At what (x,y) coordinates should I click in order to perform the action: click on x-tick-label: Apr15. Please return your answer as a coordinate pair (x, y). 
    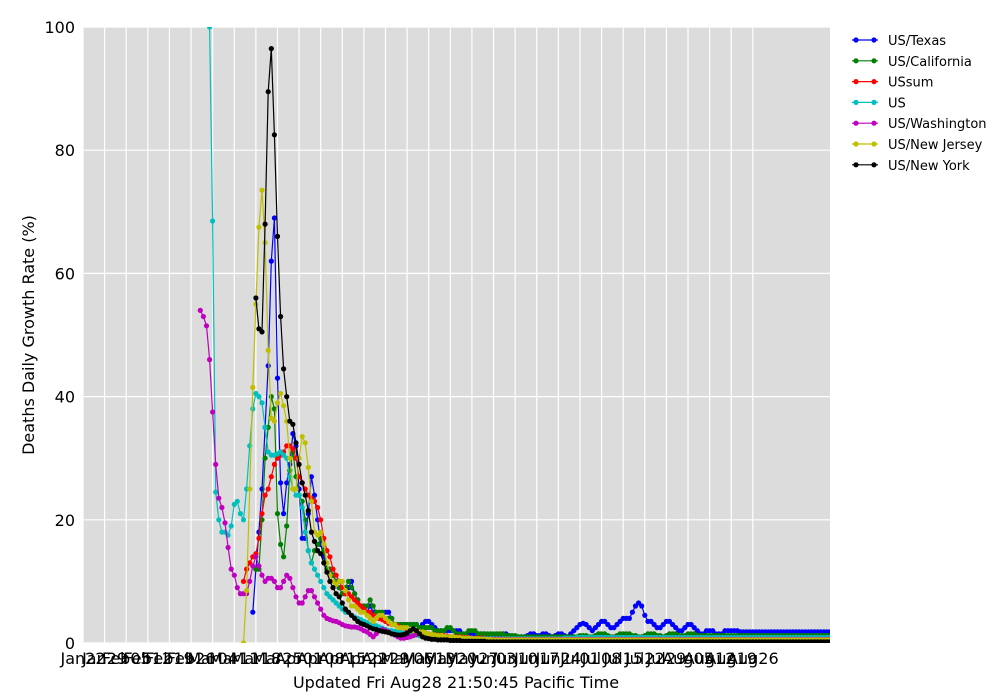
    Looking at the image, I should click on (342, 658).